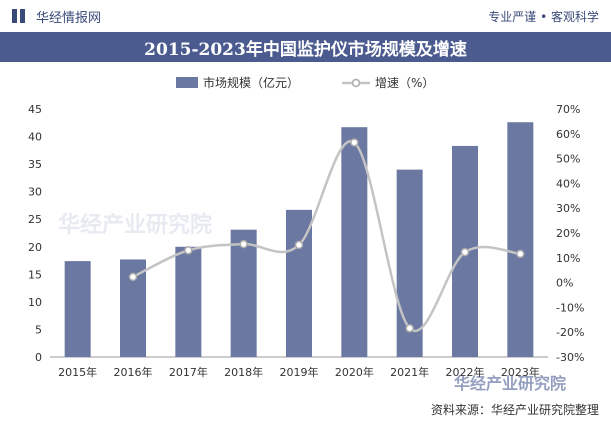 The image size is (611, 426). Describe the element at coordinates (35, 302) in the screenshot. I see `y-left-tick-label: 10` at that location.